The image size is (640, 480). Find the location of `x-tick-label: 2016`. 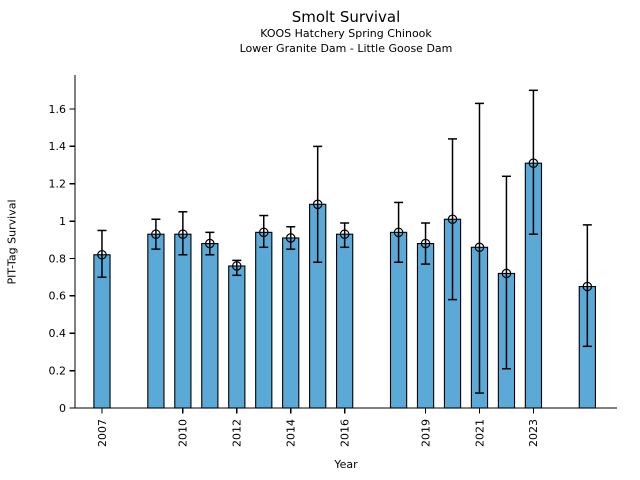

x-tick-label: 2016 is located at coordinates (344, 433).